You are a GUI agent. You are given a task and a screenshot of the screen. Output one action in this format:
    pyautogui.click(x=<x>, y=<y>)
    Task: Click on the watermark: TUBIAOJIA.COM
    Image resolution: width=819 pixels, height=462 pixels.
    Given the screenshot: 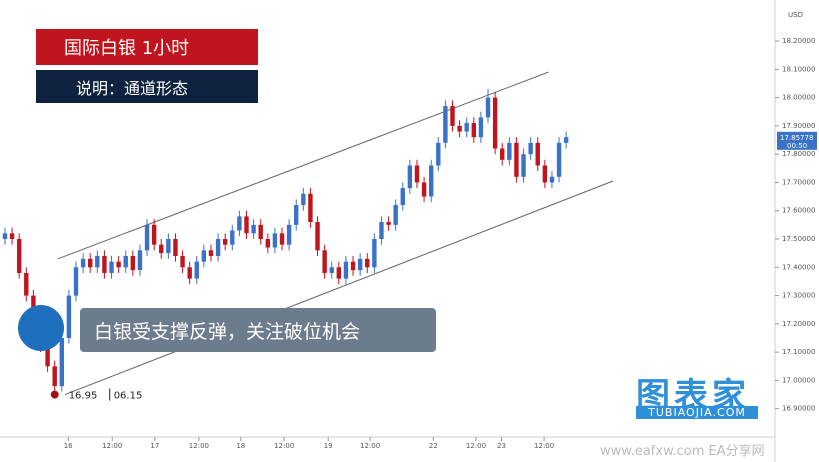 What is the action you would take?
    pyautogui.click(x=697, y=412)
    